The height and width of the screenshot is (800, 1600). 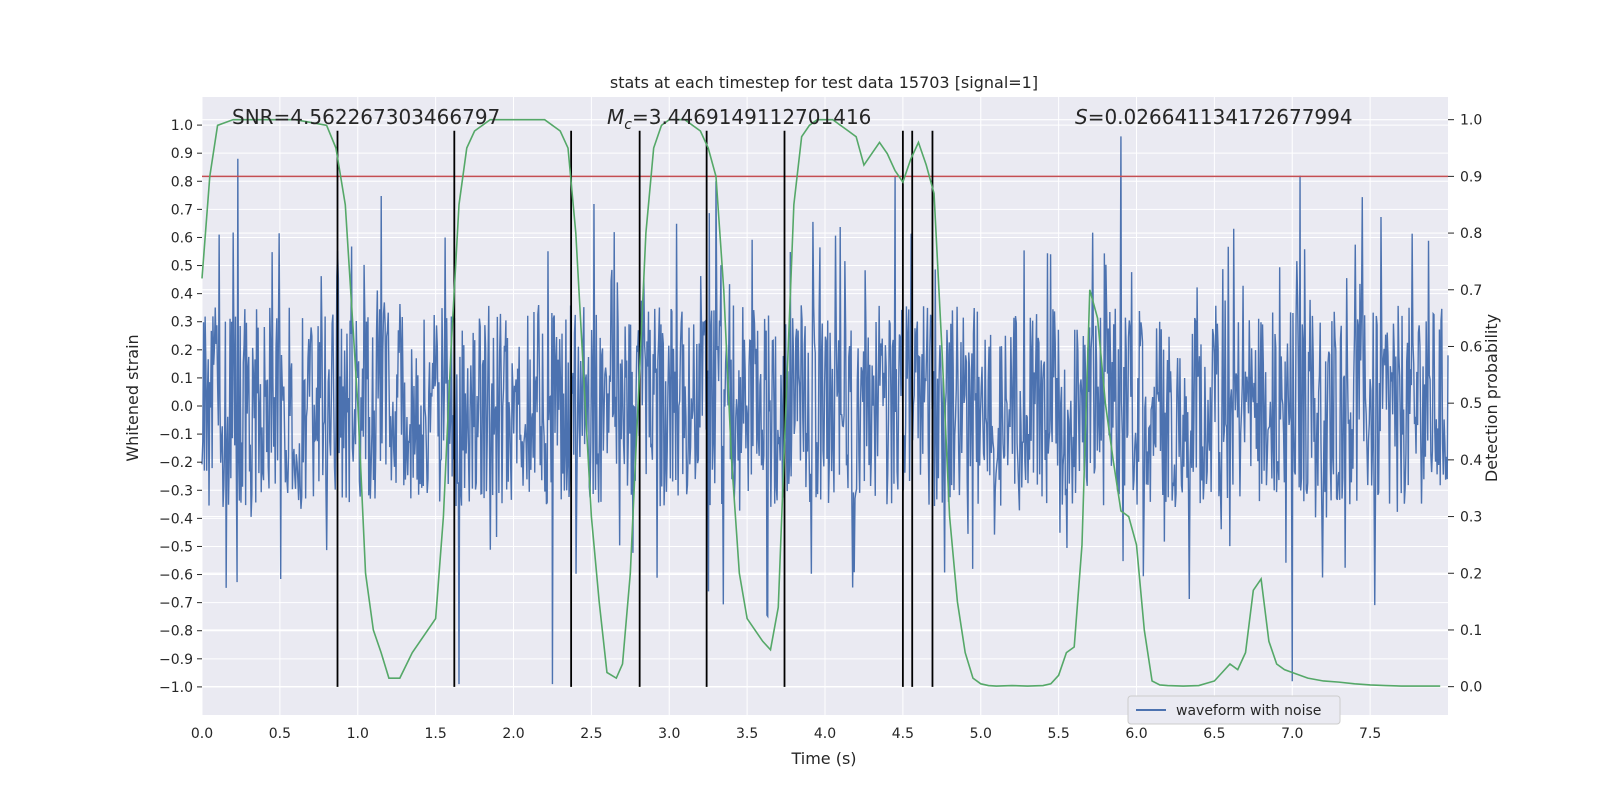 I want to click on y2-tick-label: 0.4, so click(x=1471, y=461).